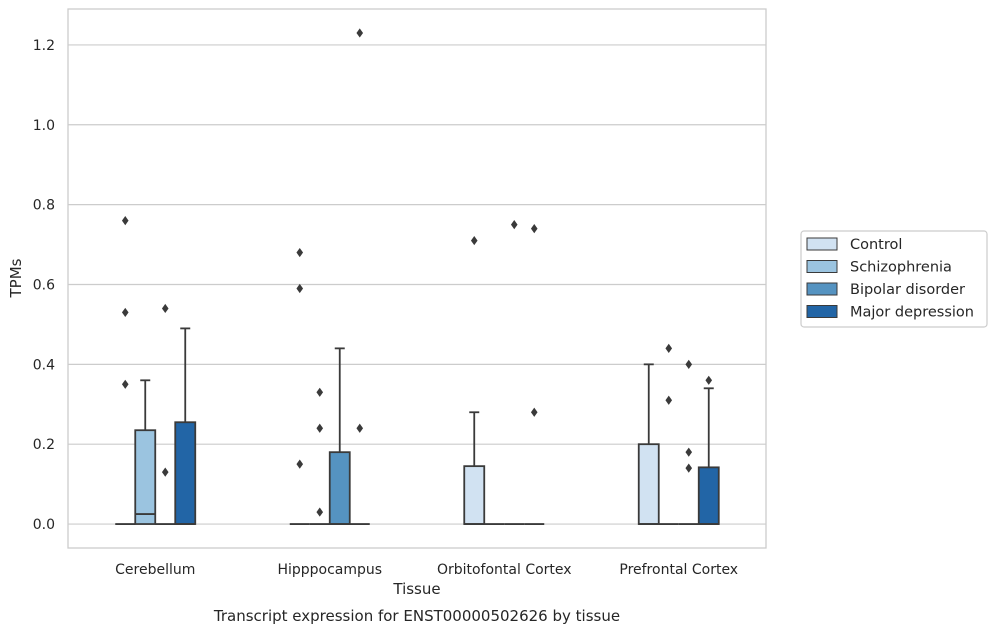 The width and height of the screenshot is (997, 634). What do you see at coordinates (44, 365) in the screenshot?
I see `y-tick-label: 0.4` at bounding box center [44, 365].